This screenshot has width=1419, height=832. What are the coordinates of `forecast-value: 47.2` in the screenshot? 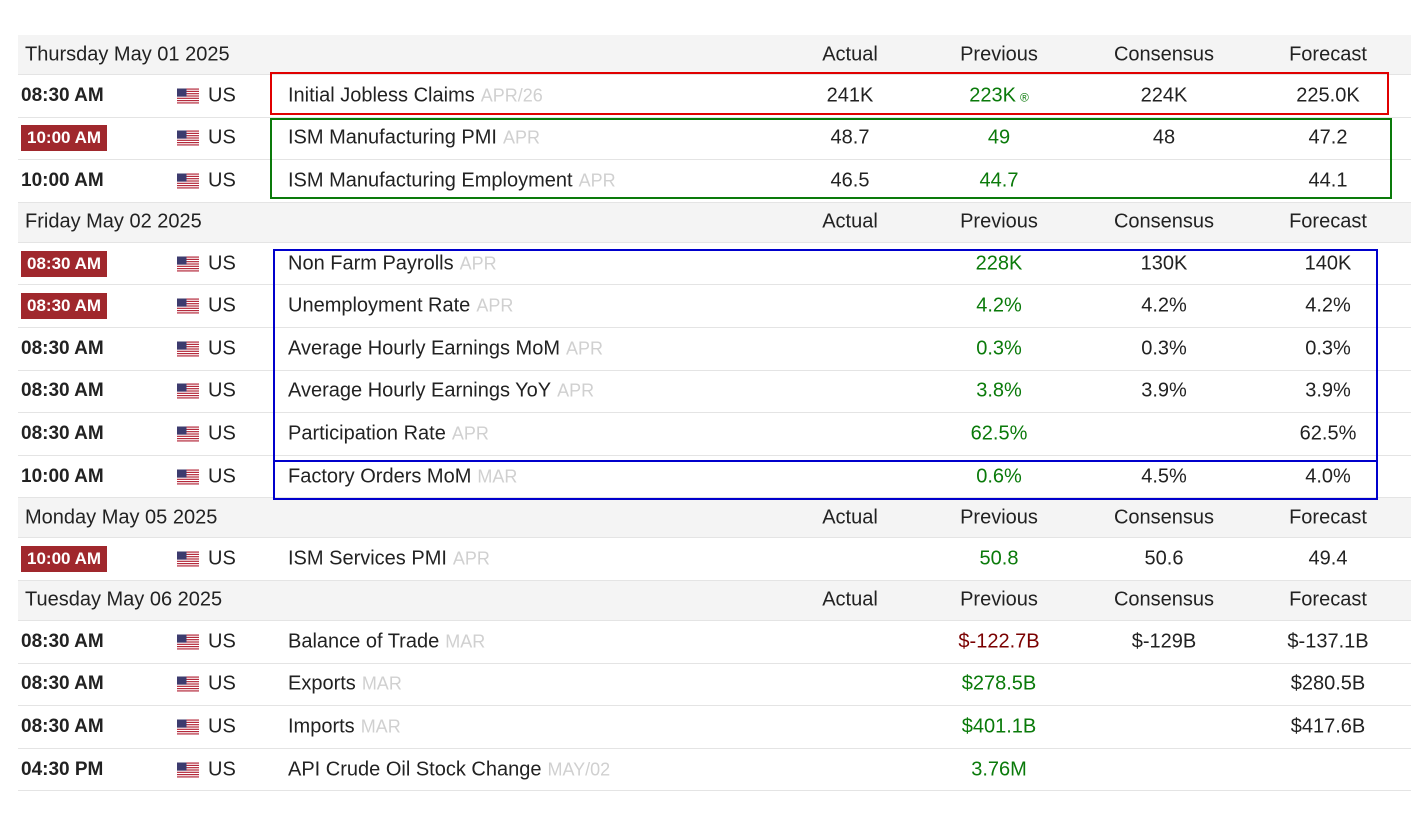 It's located at (1328, 137).